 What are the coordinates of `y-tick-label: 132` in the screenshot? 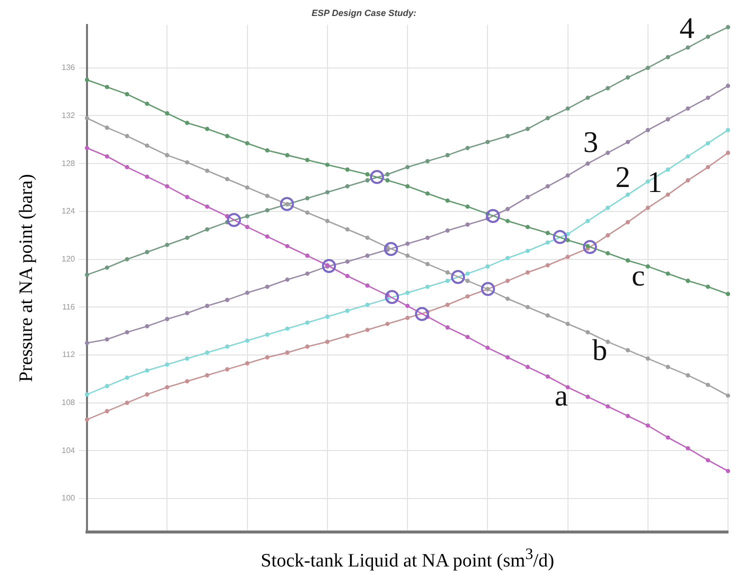 It's located at (69, 115).